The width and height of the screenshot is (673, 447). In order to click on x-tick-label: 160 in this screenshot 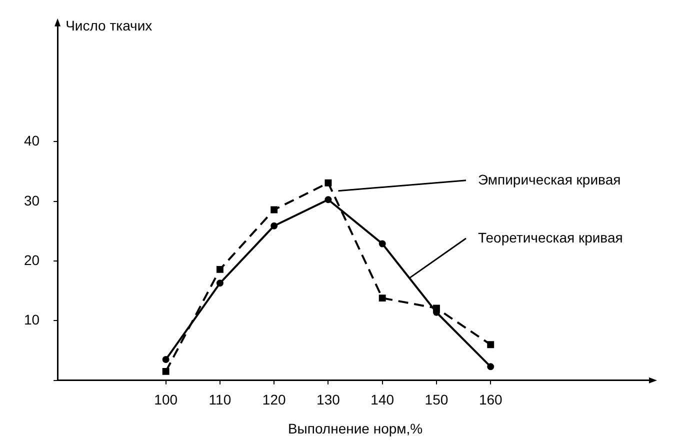, I will do `click(490, 400)`.